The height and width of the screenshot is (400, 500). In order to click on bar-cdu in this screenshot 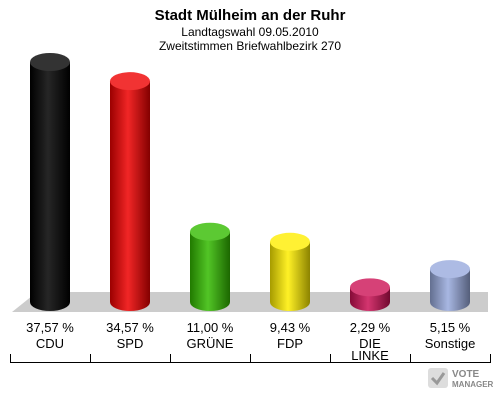, I will do `click(50, 182)`.